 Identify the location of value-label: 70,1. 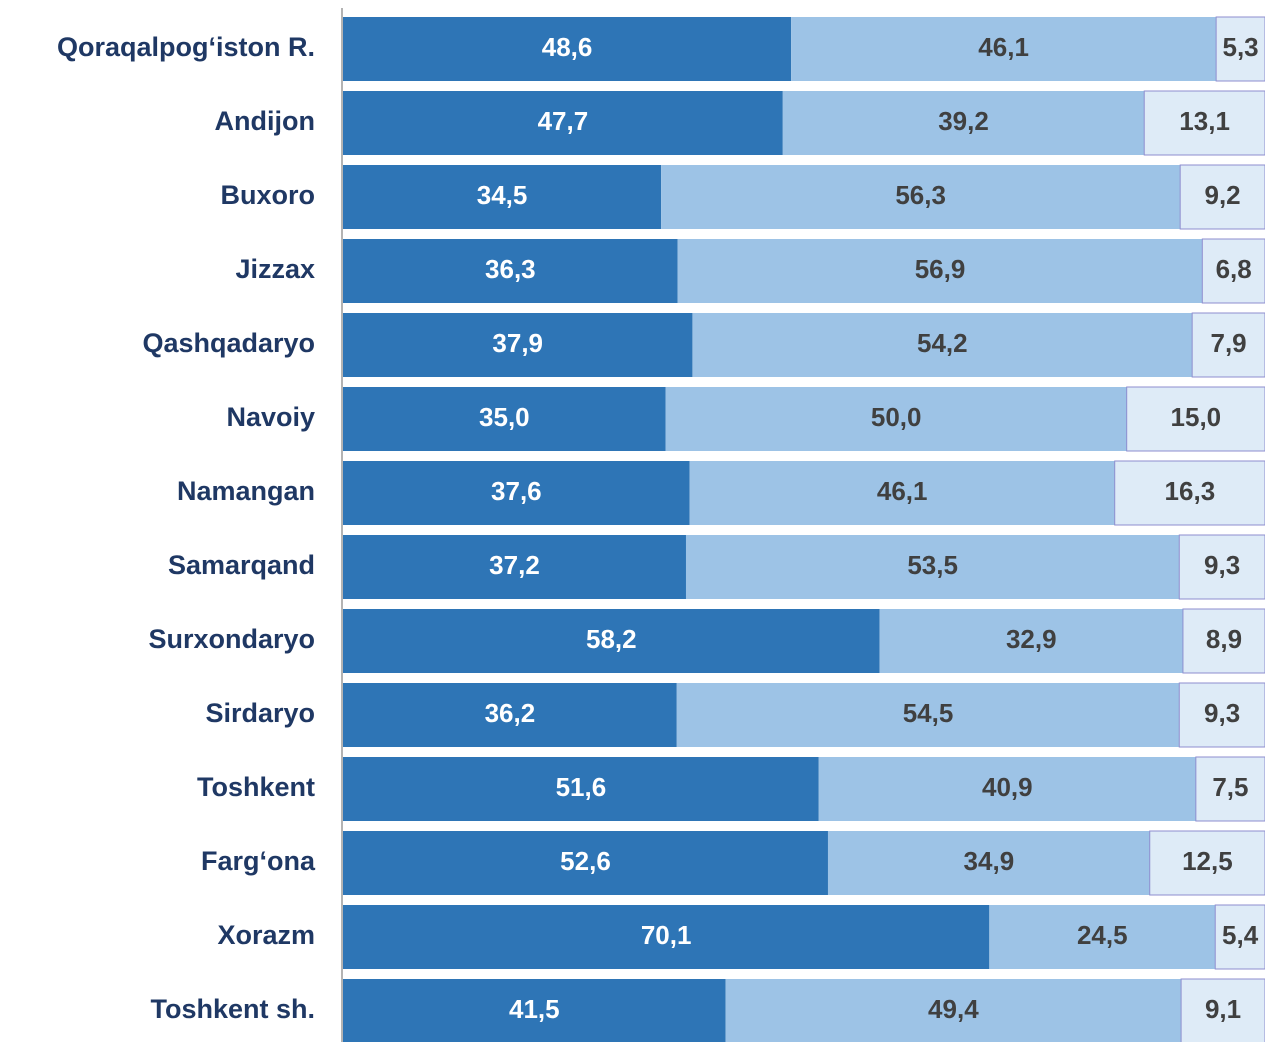
(666, 935).